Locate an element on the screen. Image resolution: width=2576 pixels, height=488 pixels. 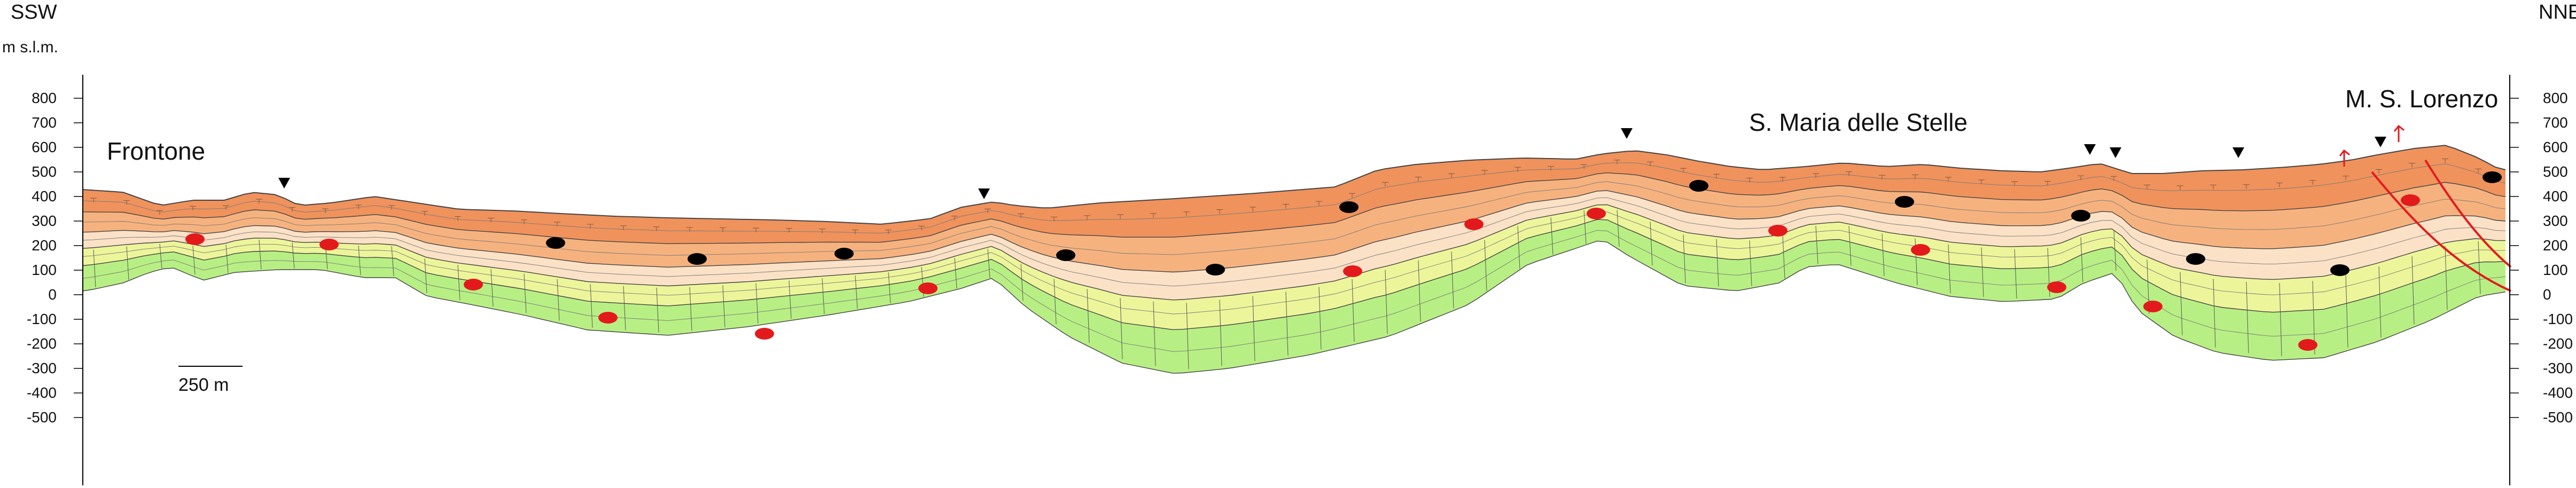
axis-tick-label-right: 400 is located at coordinates (2555, 196).